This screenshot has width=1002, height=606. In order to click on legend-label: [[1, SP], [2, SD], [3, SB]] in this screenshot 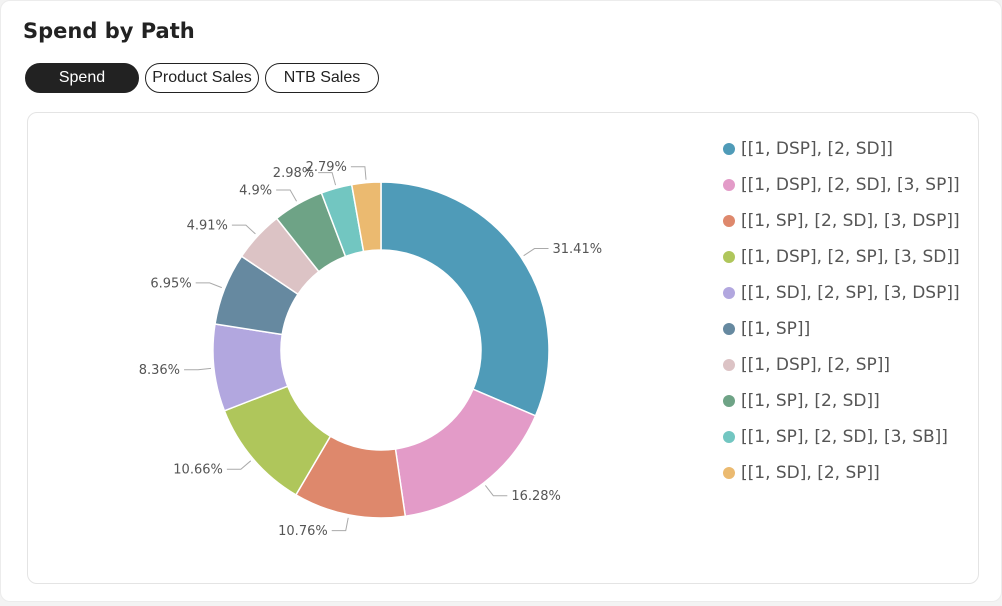, I will do `click(844, 437)`.